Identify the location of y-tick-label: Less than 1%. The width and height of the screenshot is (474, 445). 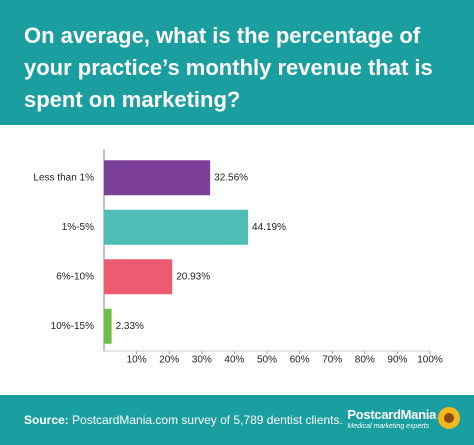
(63, 177).